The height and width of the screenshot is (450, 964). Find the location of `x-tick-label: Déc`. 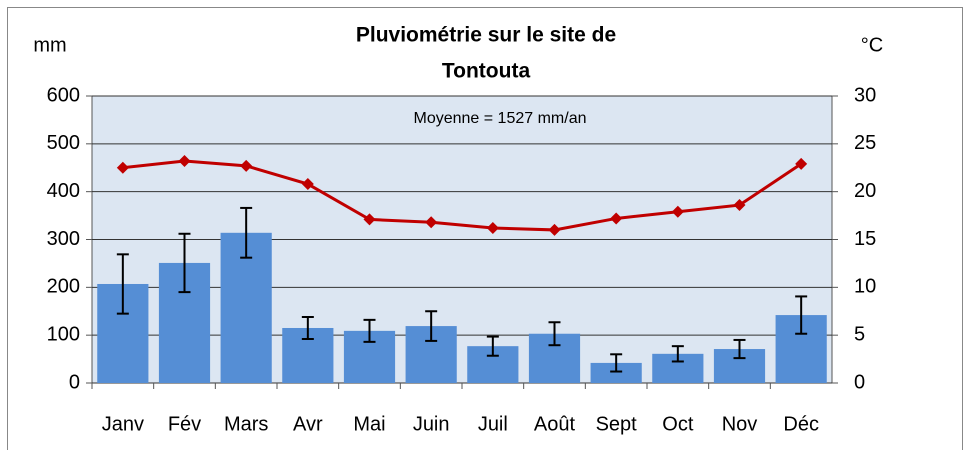

x-tick-label: Déc is located at coordinates (801, 424).